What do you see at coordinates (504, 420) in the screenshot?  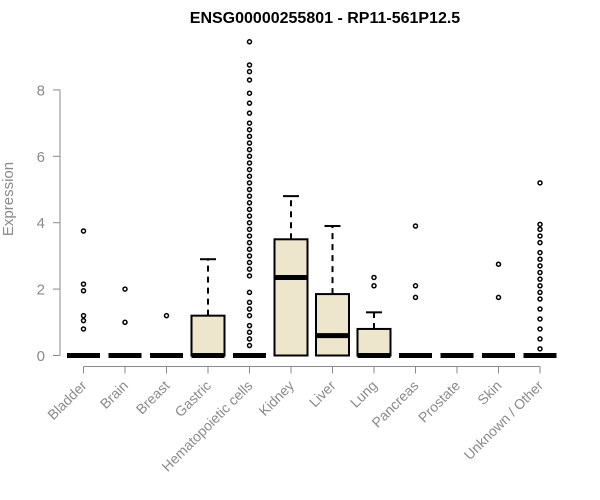 I see `x-tick-label-unknown-other: Unknown / Other` at bounding box center [504, 420].